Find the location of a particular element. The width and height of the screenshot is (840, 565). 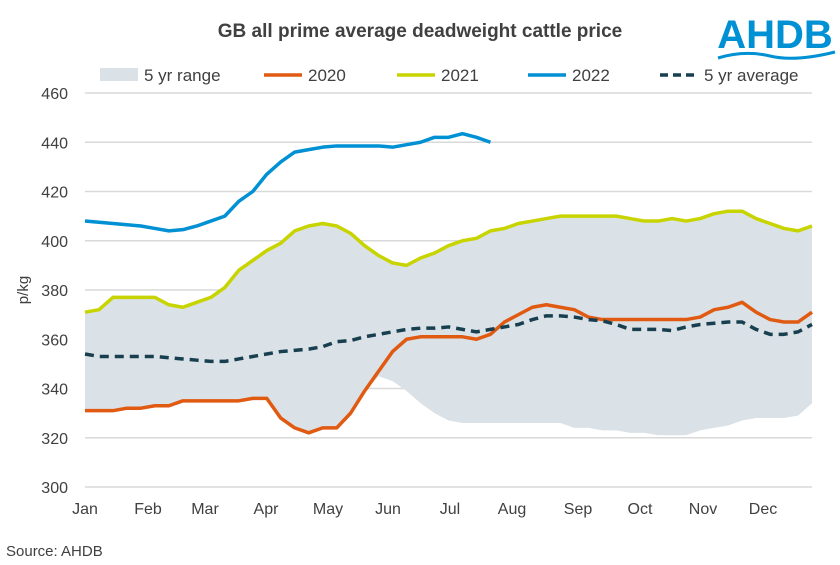

x-tick-label: Dec is located at coordinates (763, 509).